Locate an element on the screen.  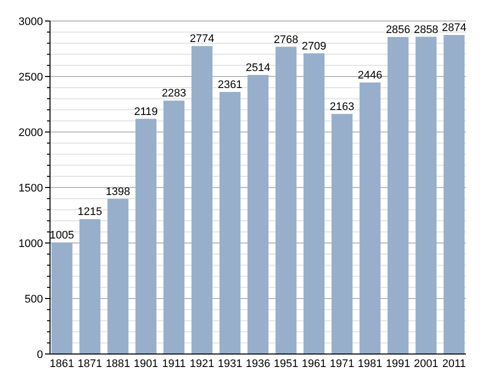
data-label: 2283 is located at coordinates (174, 94).